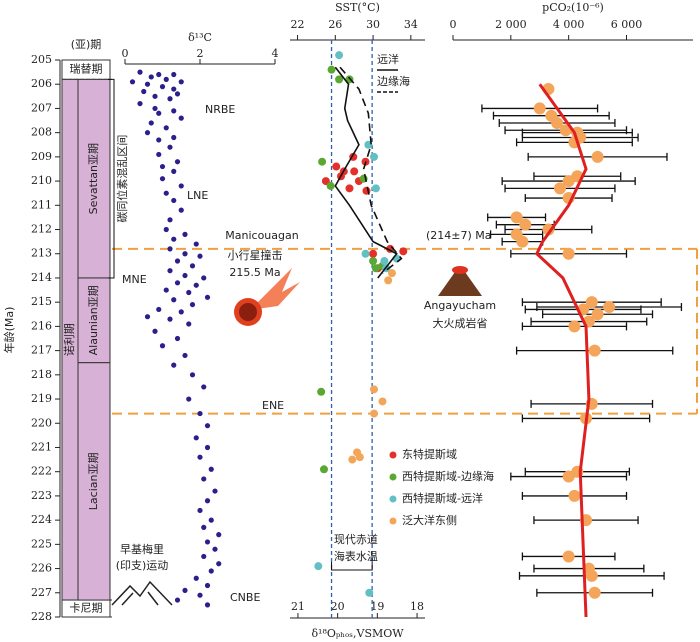 Image resolution: width=700 pixels, height=642 pixels. What do you see at coordinates (41, 519) in the screenshot?
I see `age-tick-label: 224` at bounding box center [41, 519].